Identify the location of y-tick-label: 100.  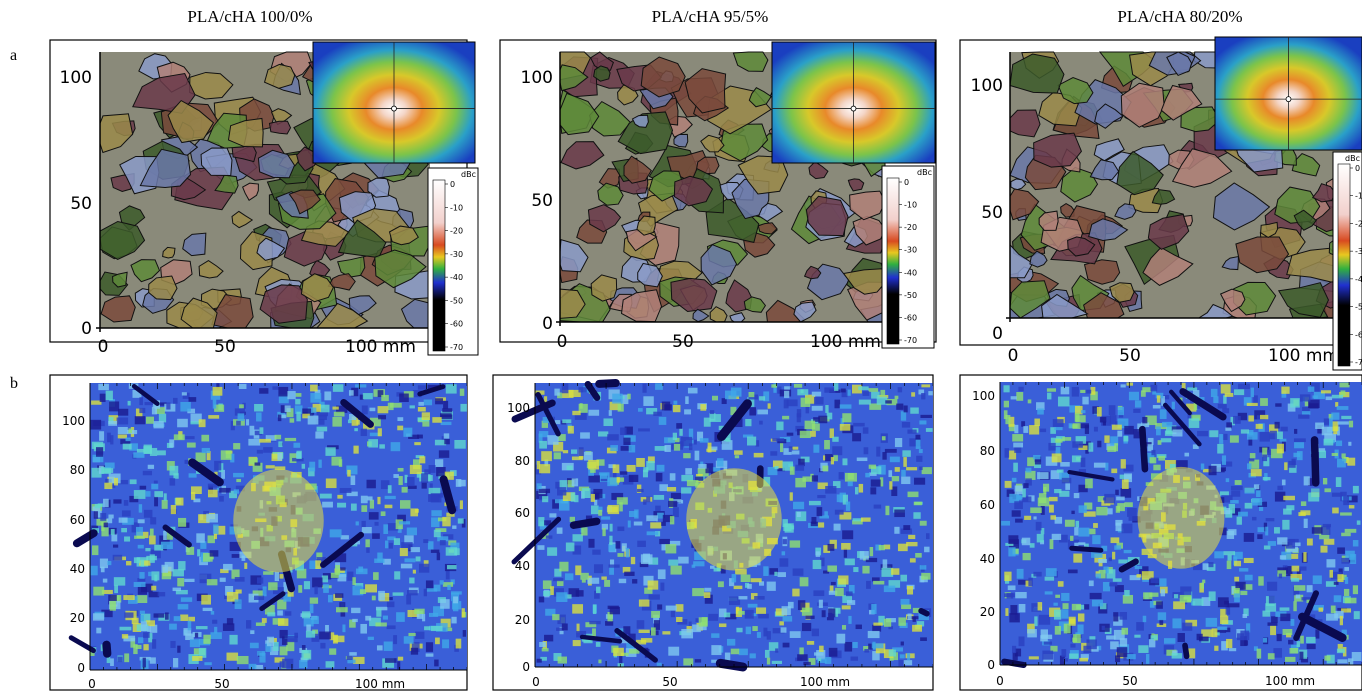
(987, 86).